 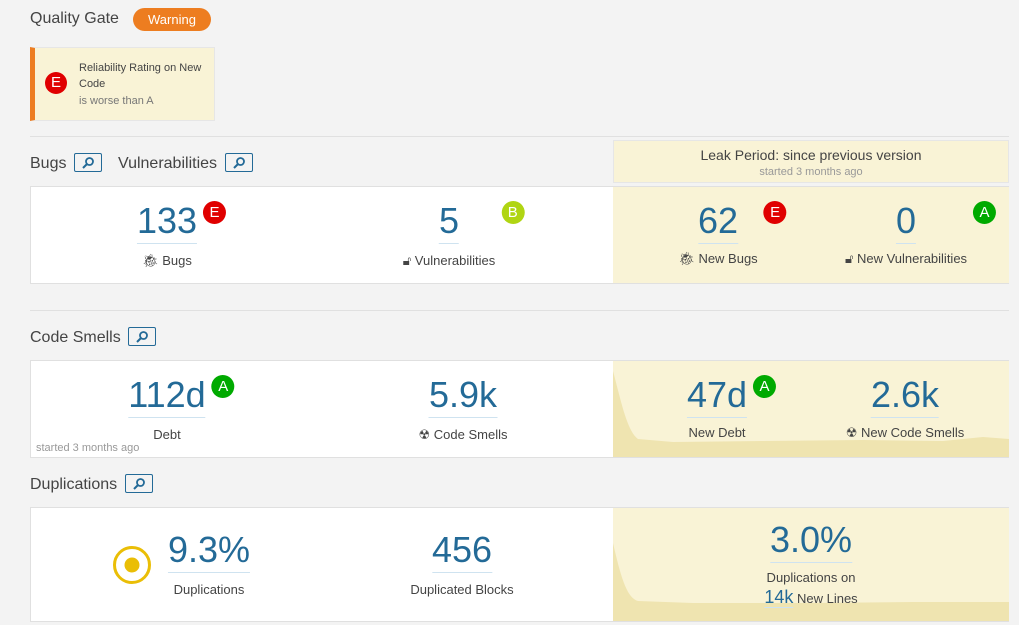 I want to click on new-debt-label: New Debt, so click(x=717, y=432).